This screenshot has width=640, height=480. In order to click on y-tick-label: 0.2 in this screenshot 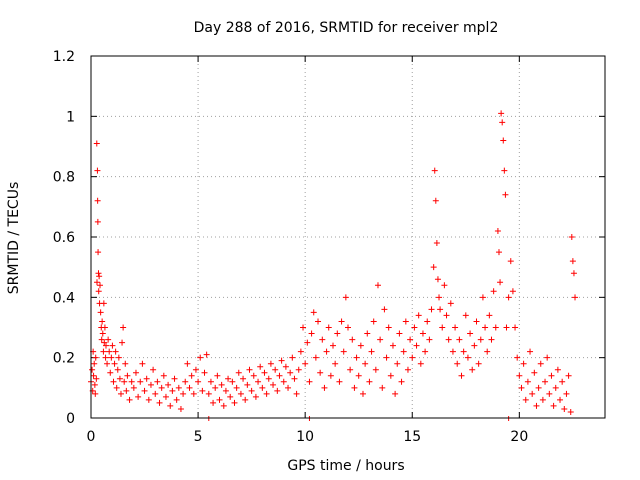, I will do `click(64, 359)`.